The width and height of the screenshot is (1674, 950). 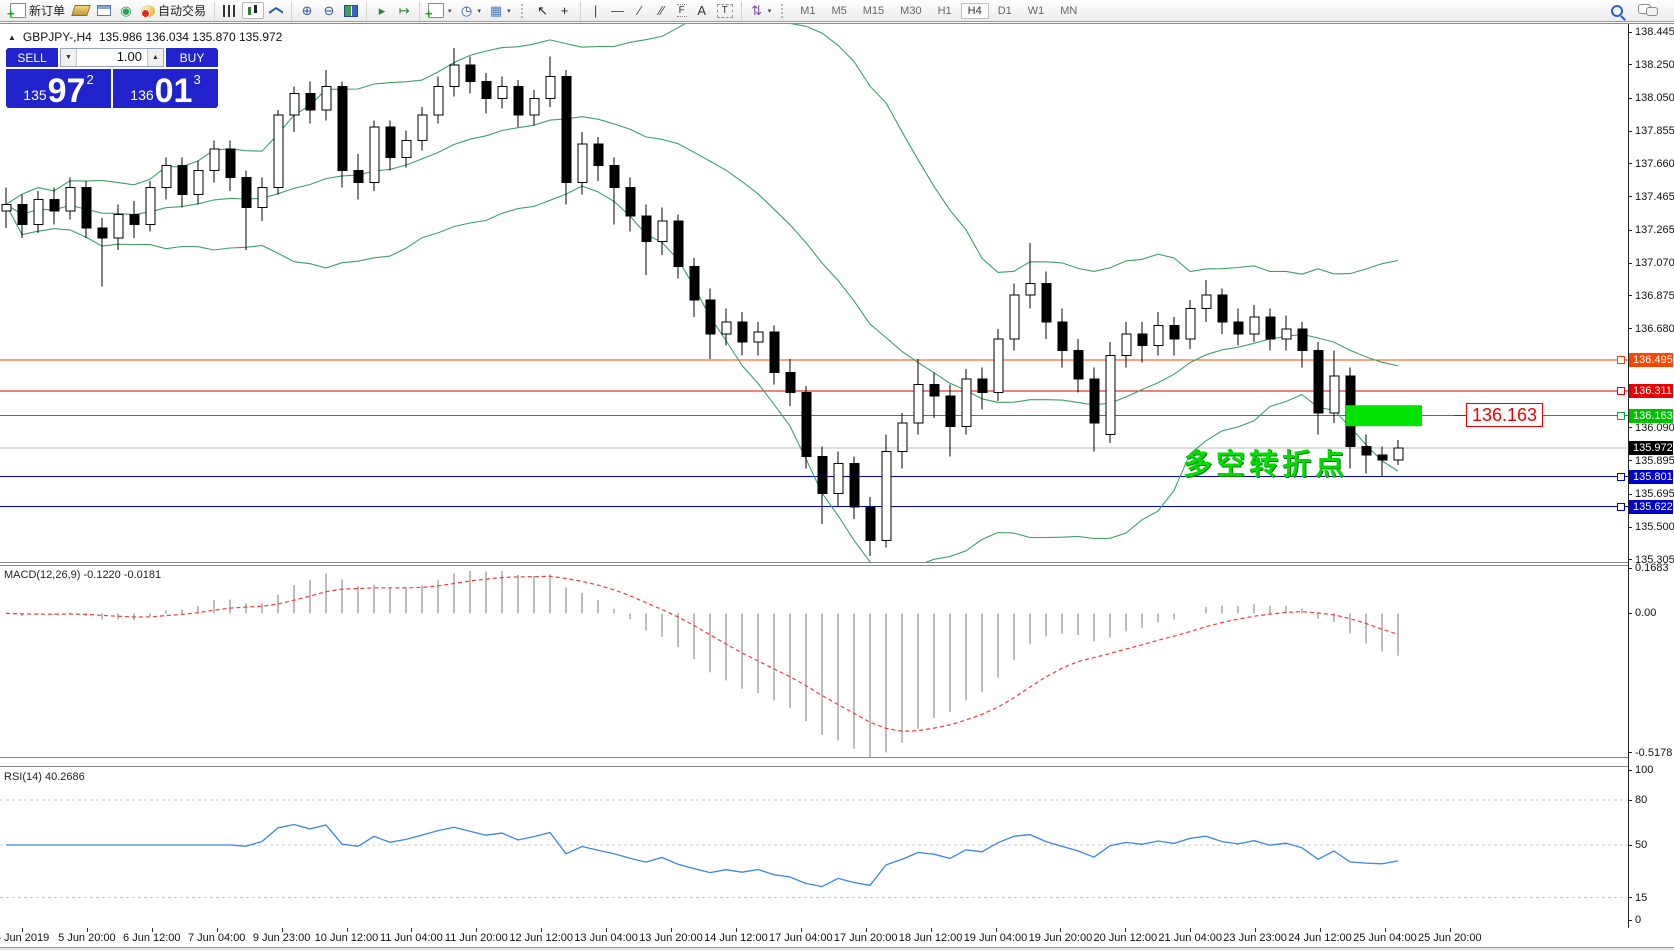 I want to click on bar-chart-button, so click(x=230, y=11).